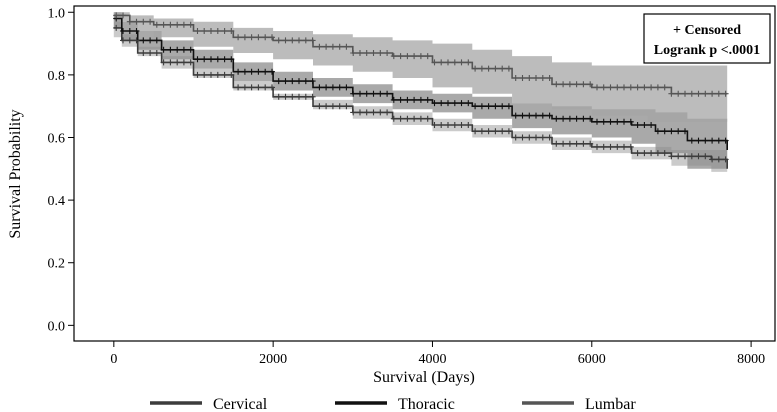 The width and height of the screenshot is (777, 412). I want to click on y-tick-label: 1.0, so click(57, 13).